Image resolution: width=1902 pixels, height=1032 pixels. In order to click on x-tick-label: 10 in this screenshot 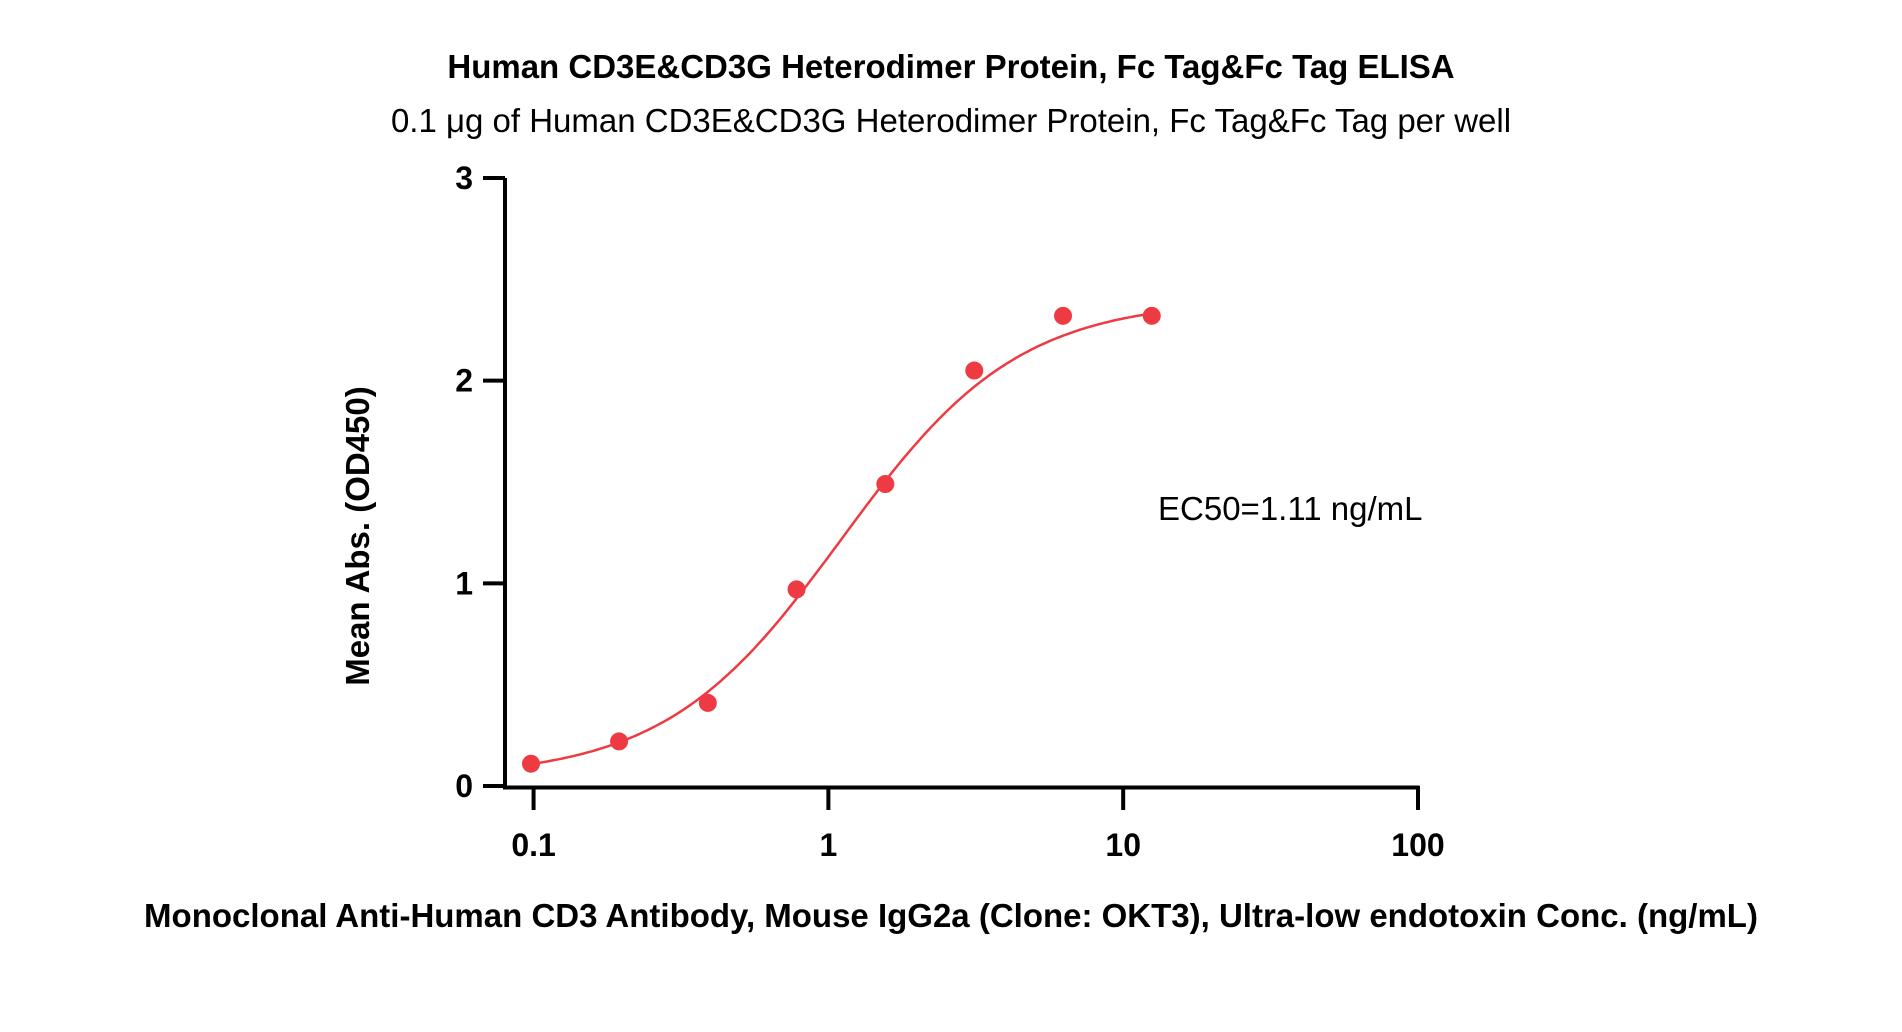, I will do `click(1123, 845)`.